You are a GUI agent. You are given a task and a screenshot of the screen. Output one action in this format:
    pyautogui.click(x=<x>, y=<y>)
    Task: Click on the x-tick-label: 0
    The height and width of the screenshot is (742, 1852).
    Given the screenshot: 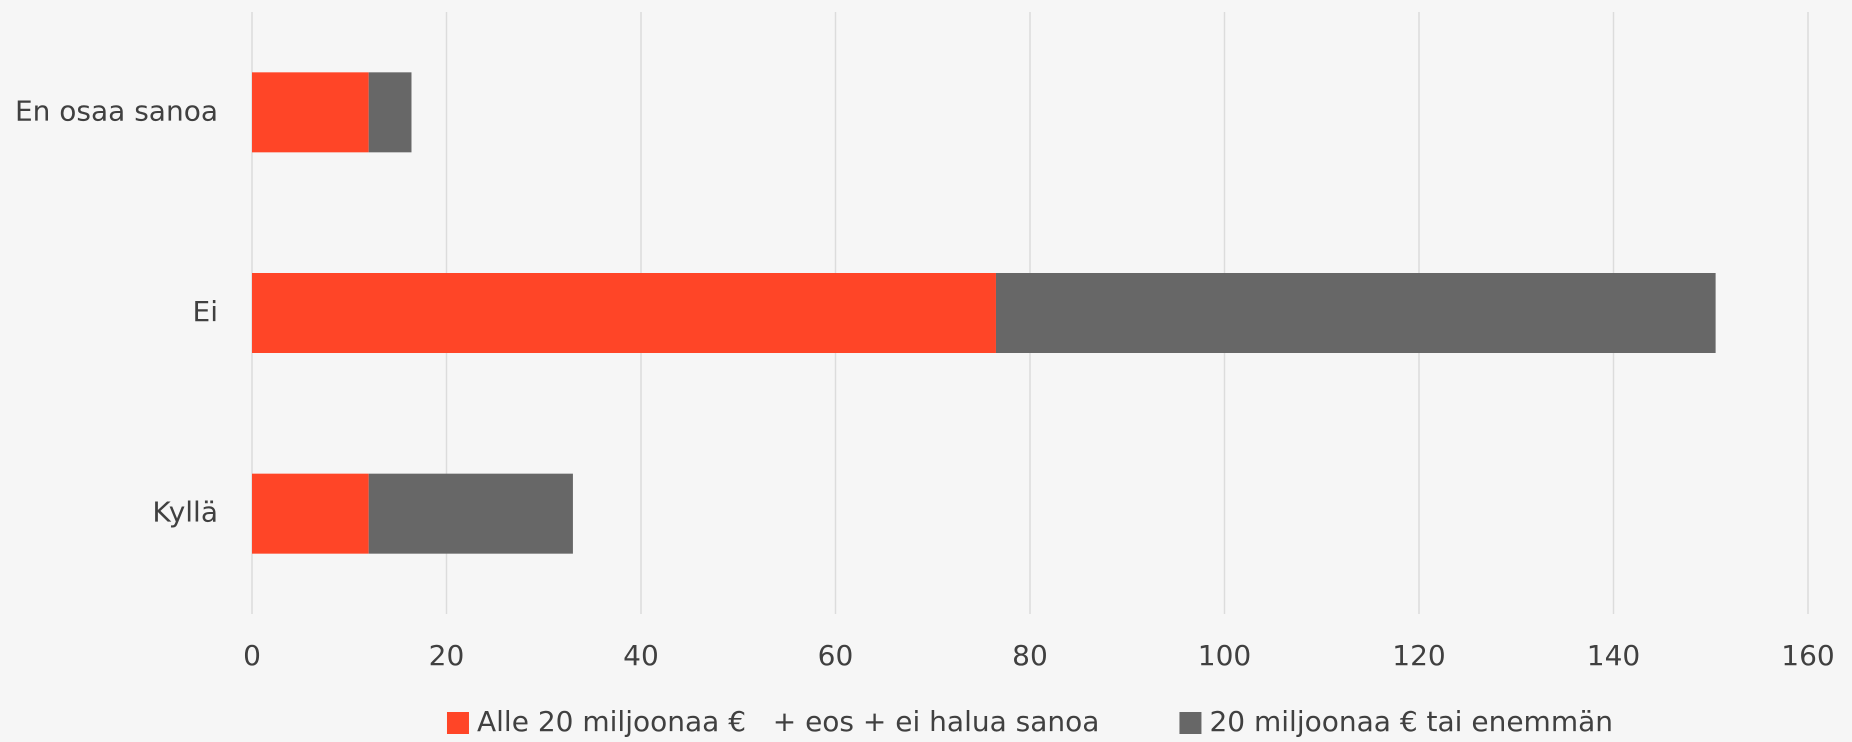 What is the action you would take?
    pyautogui.click(x=252, y=655)
    